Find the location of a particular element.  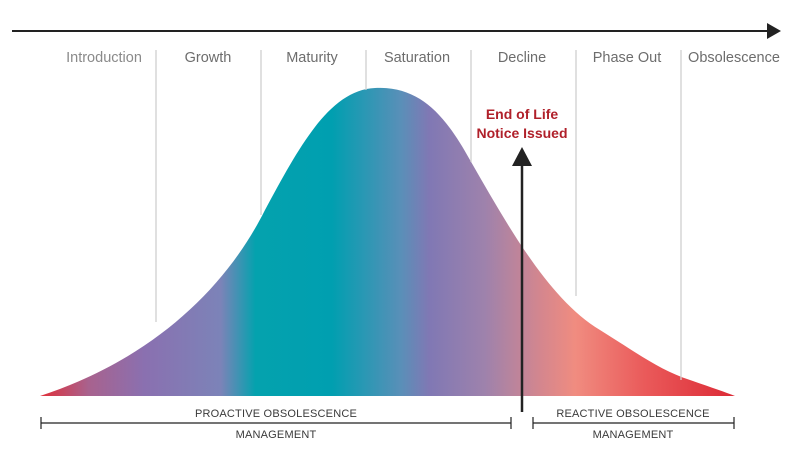

proactive-label-line-1: PROACTIVE OBSOLESCENCE is located at coordinates (276, 414).